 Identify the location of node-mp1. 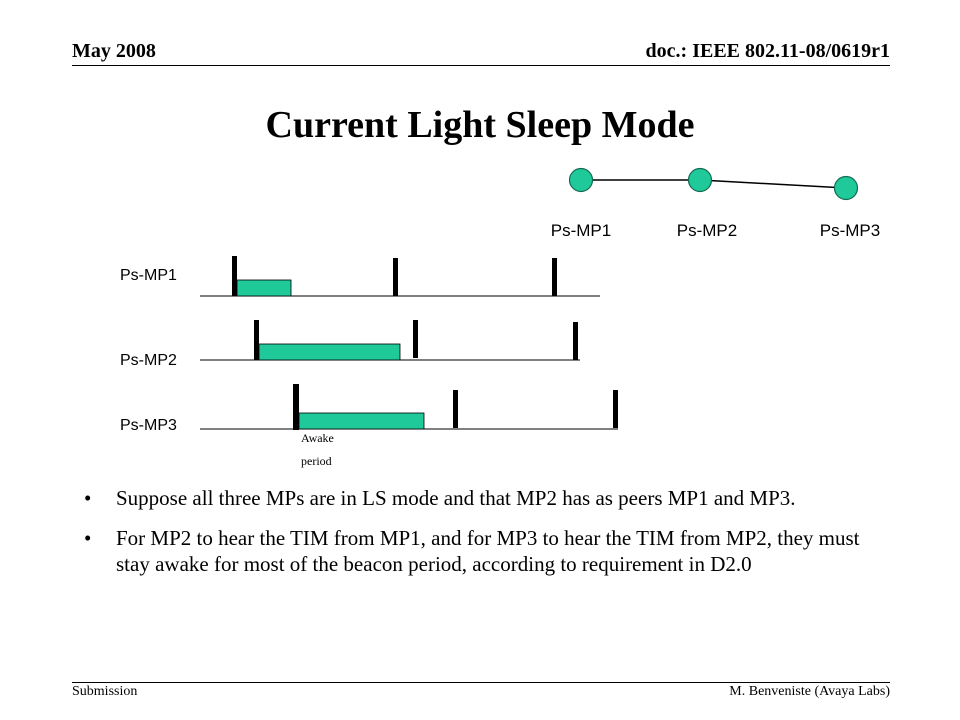
(581, 180).